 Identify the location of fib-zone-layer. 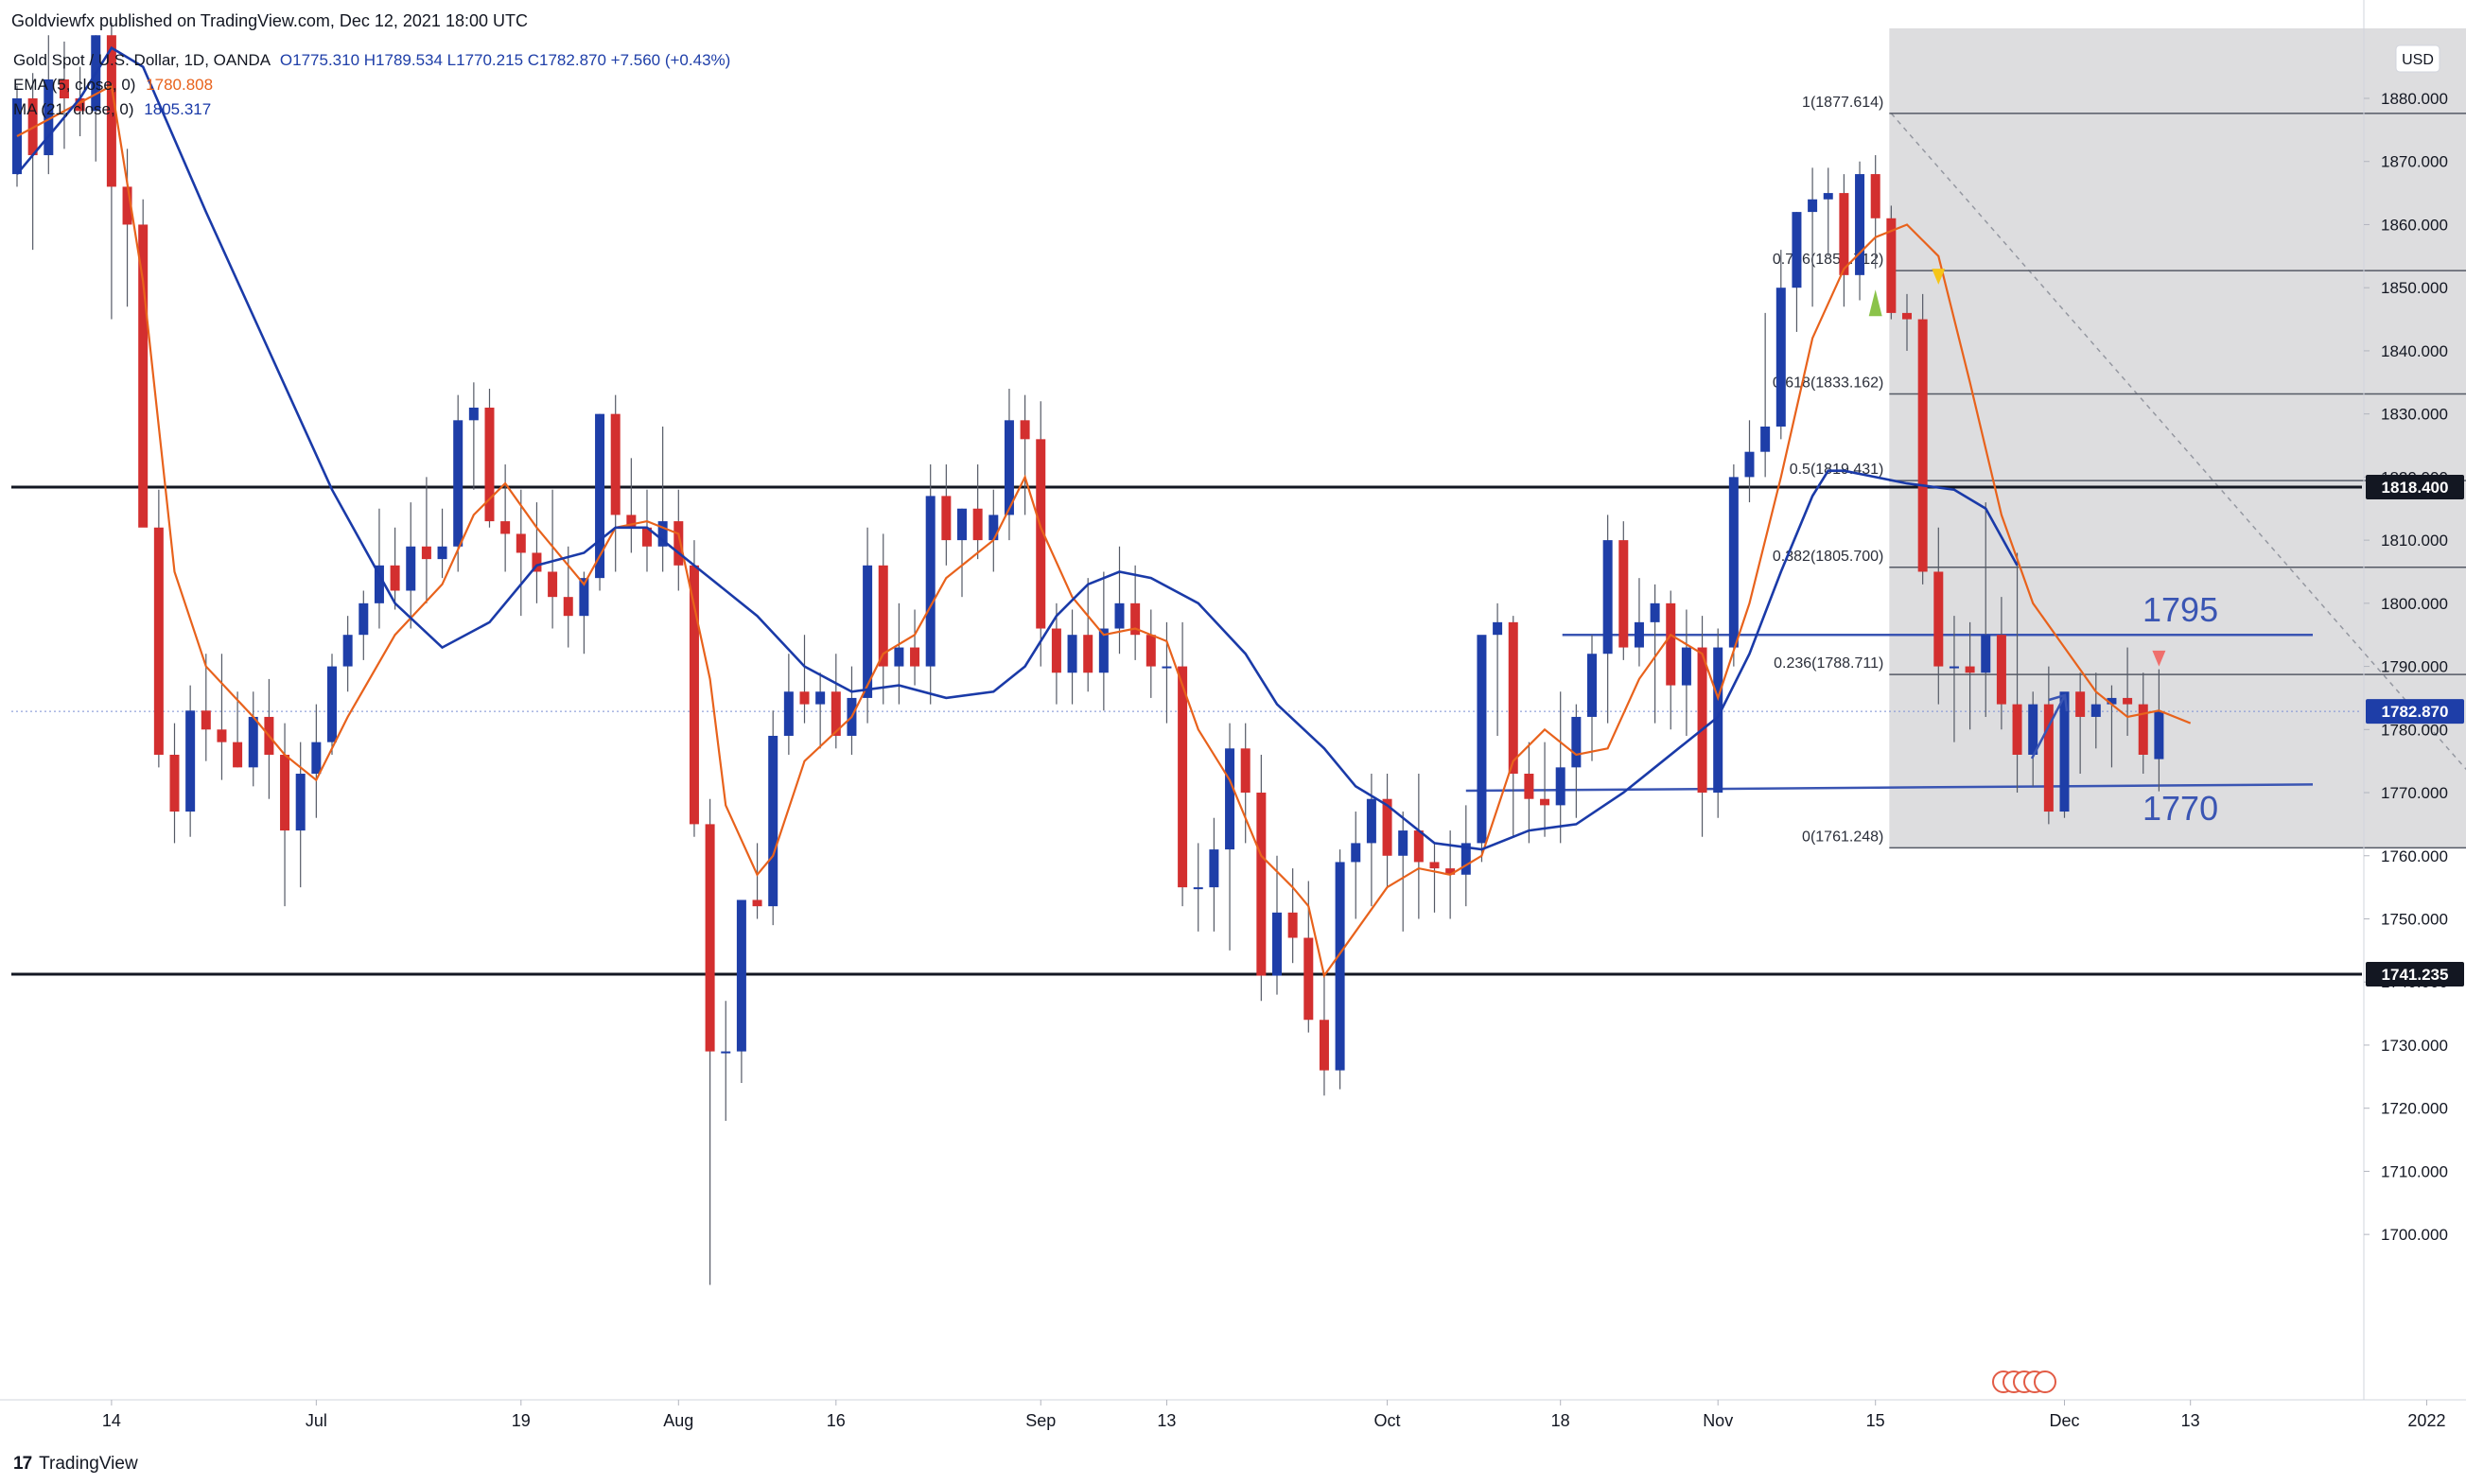
(2178, 438).